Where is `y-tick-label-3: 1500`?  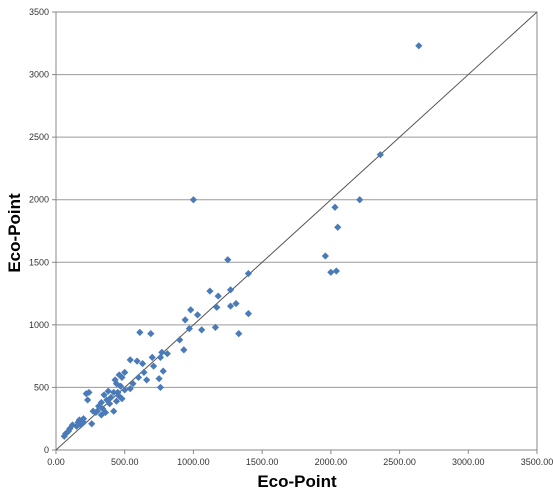 y-tick-label-3: 1500 is located at coordinates (39, 262).